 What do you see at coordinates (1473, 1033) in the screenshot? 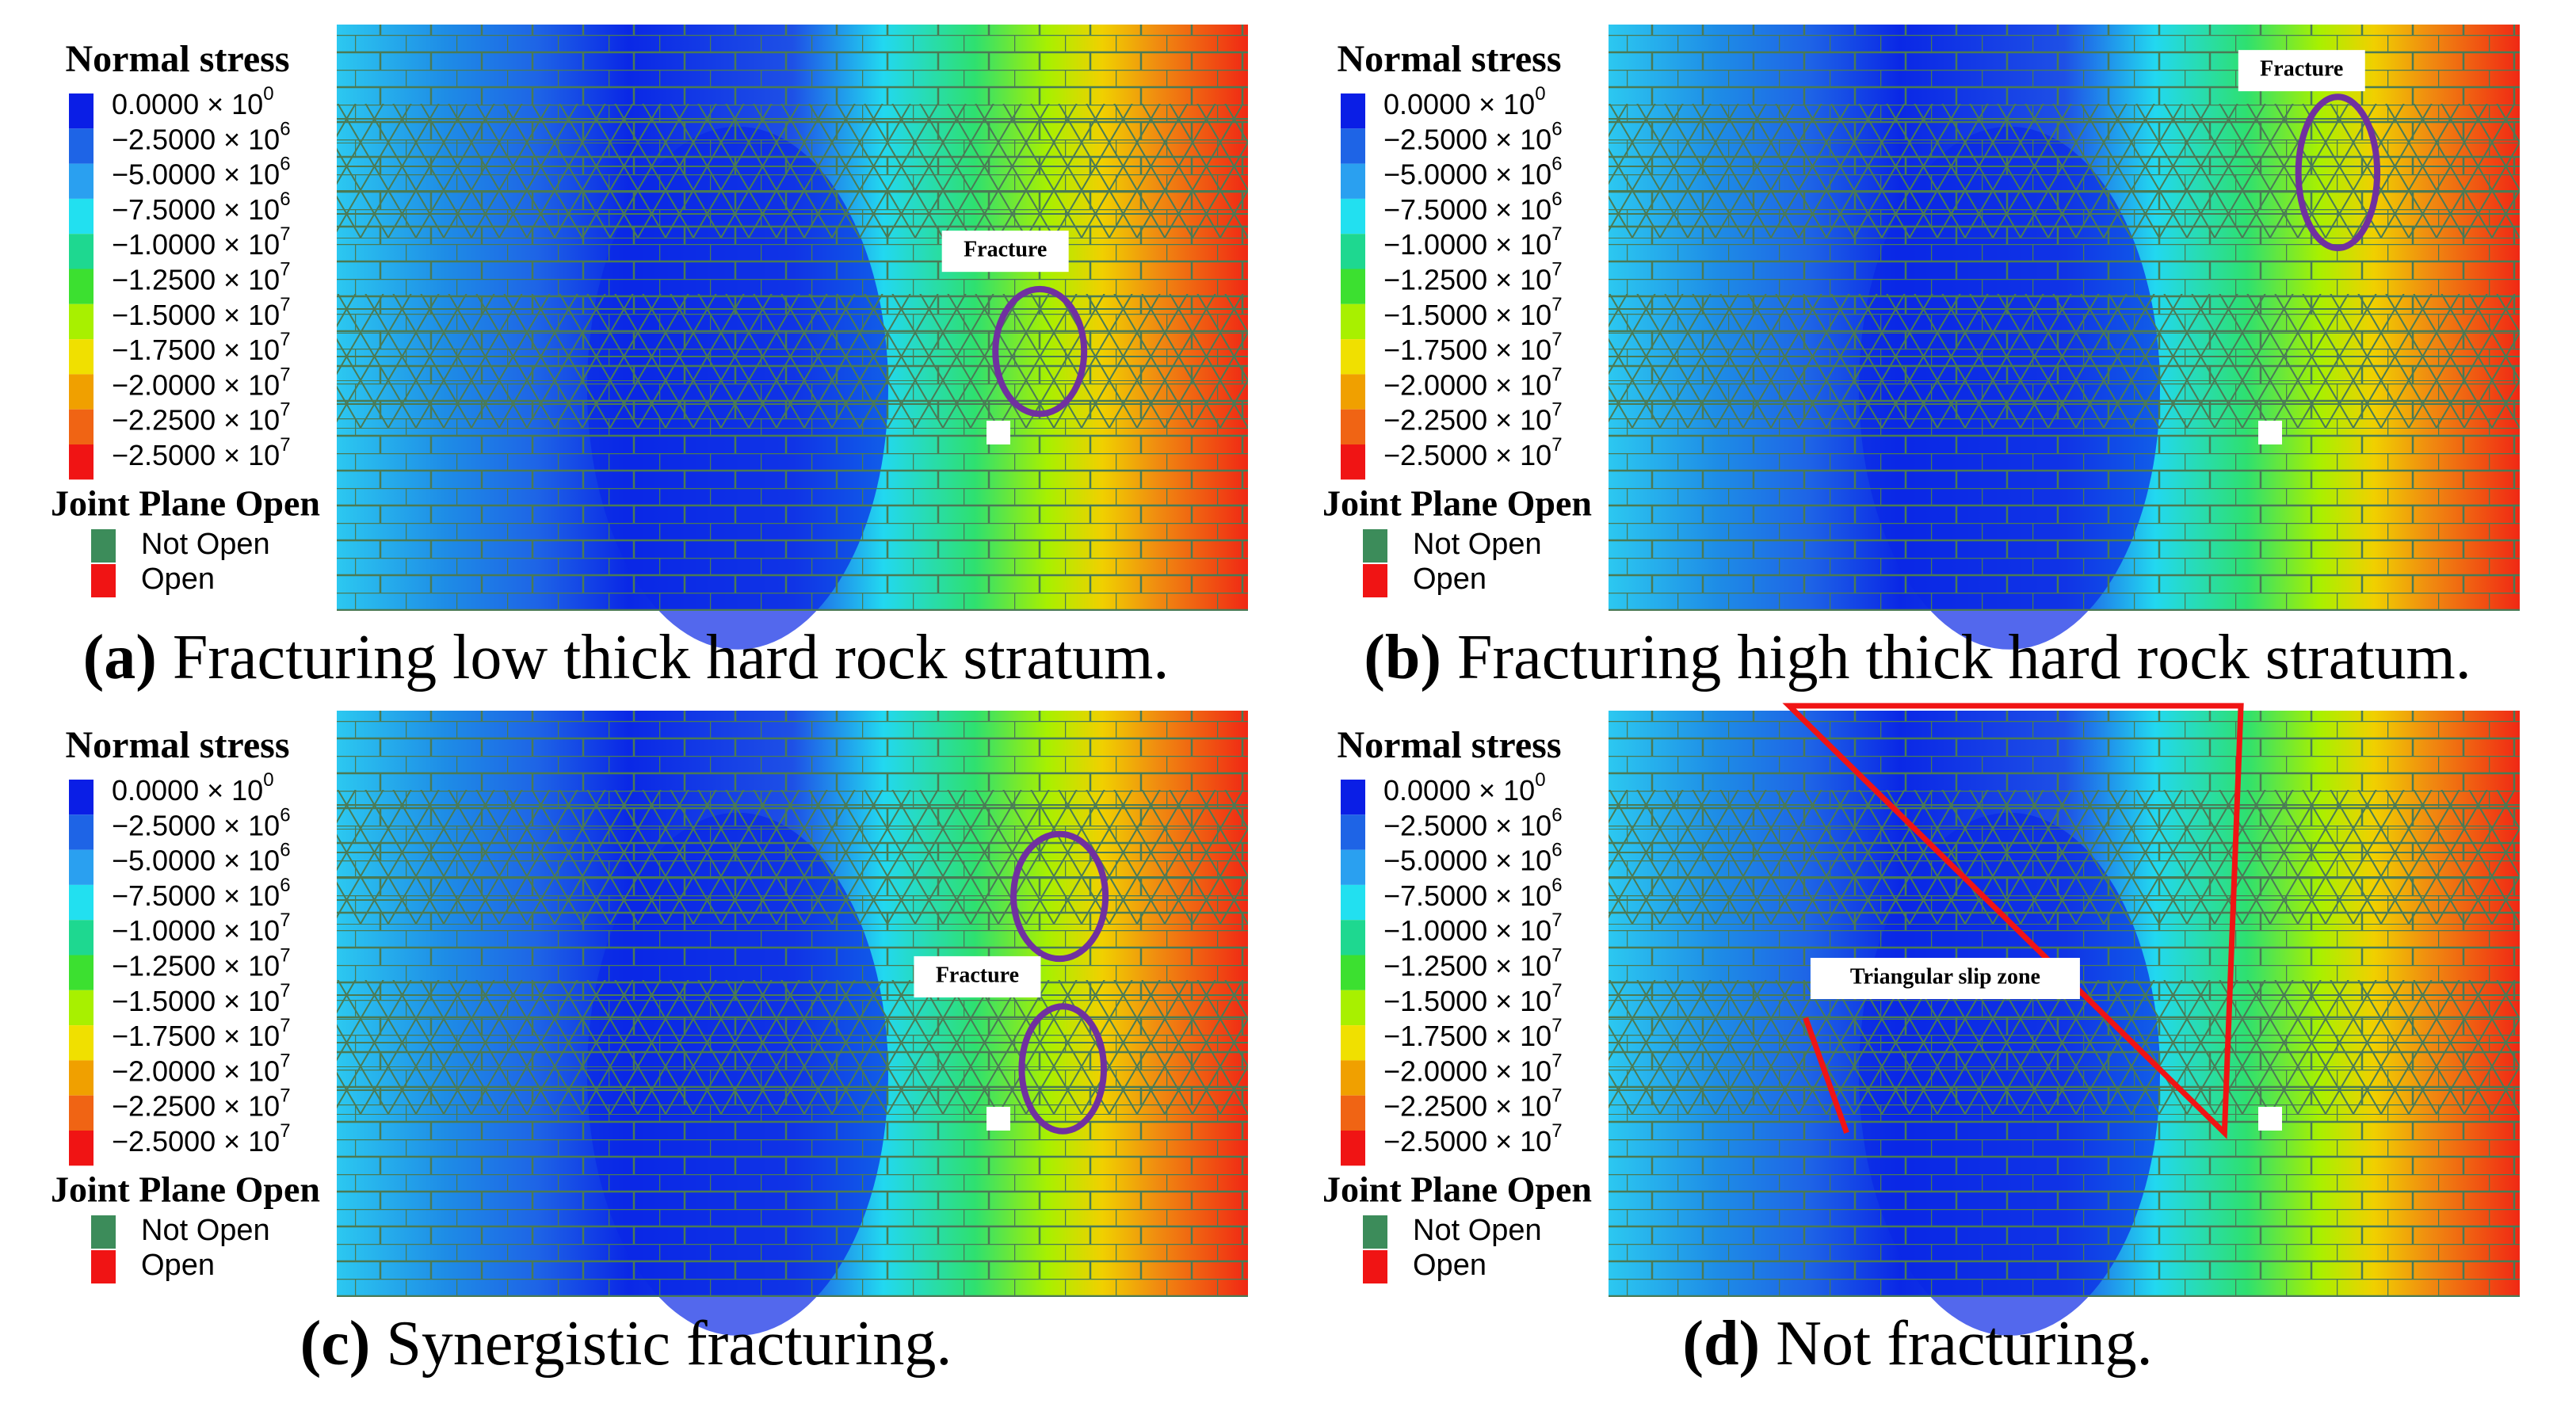
I see `legend-label: −1.7500 × 10⁷` at bounding box center [1473, 1033].